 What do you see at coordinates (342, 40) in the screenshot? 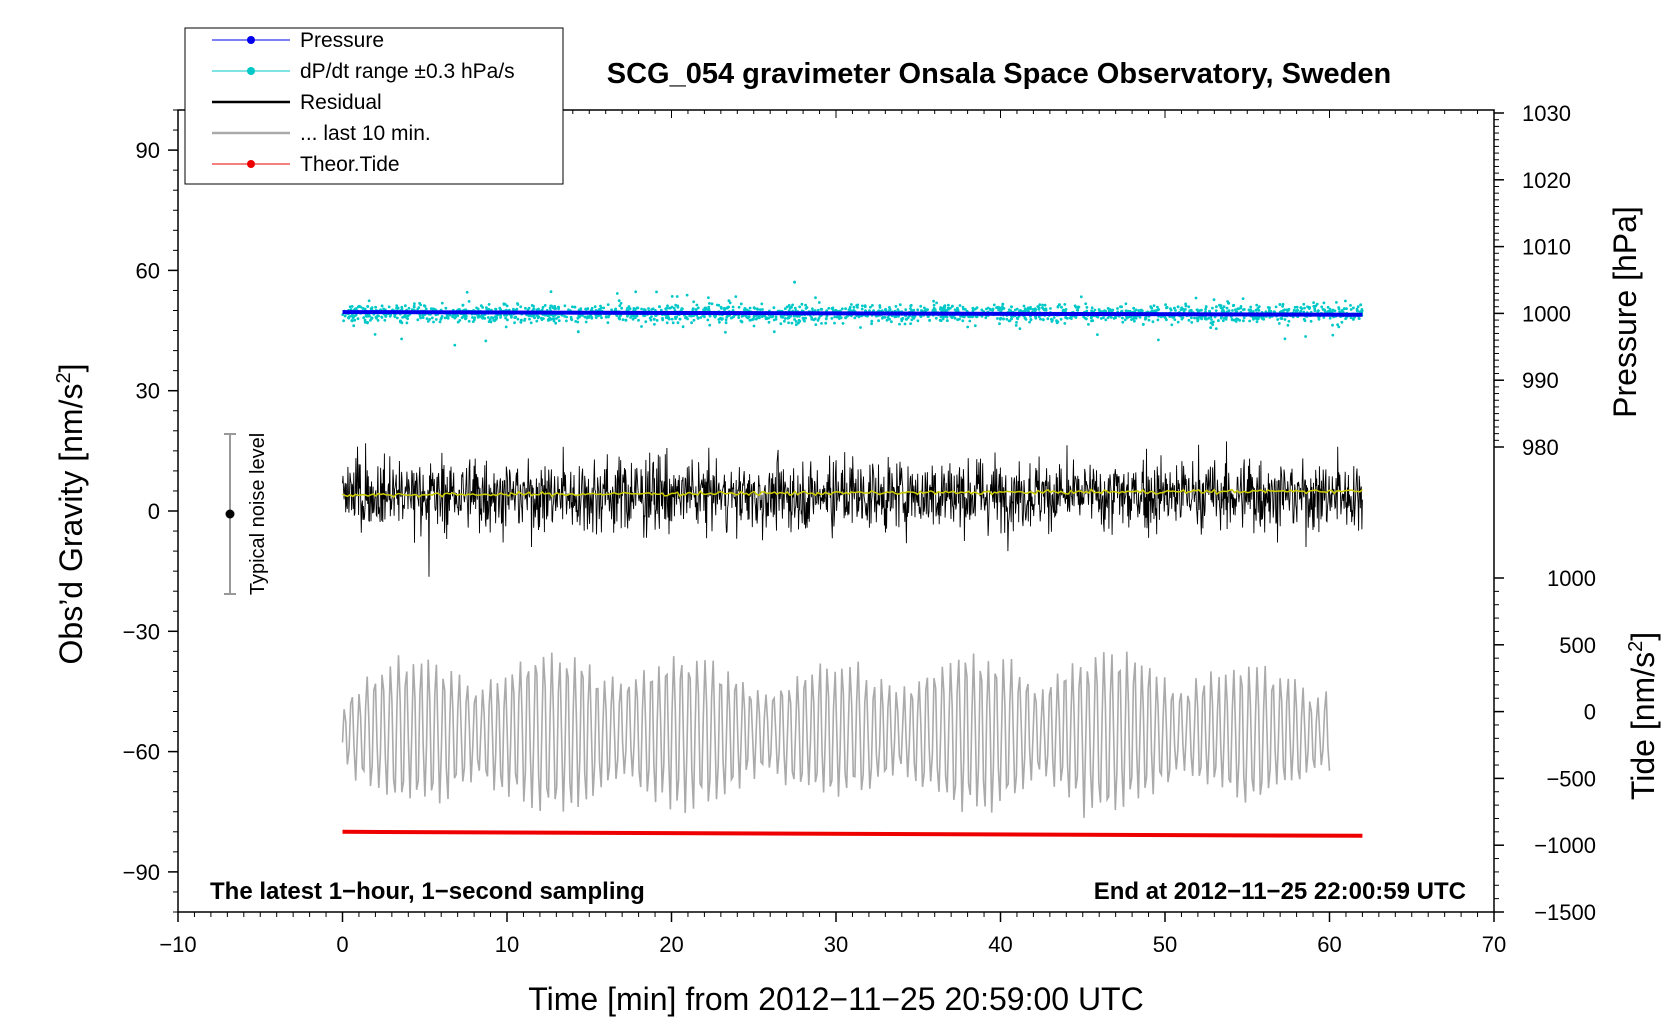
I see `legend-label-0: Pressure` at bounding box center [342, 40].